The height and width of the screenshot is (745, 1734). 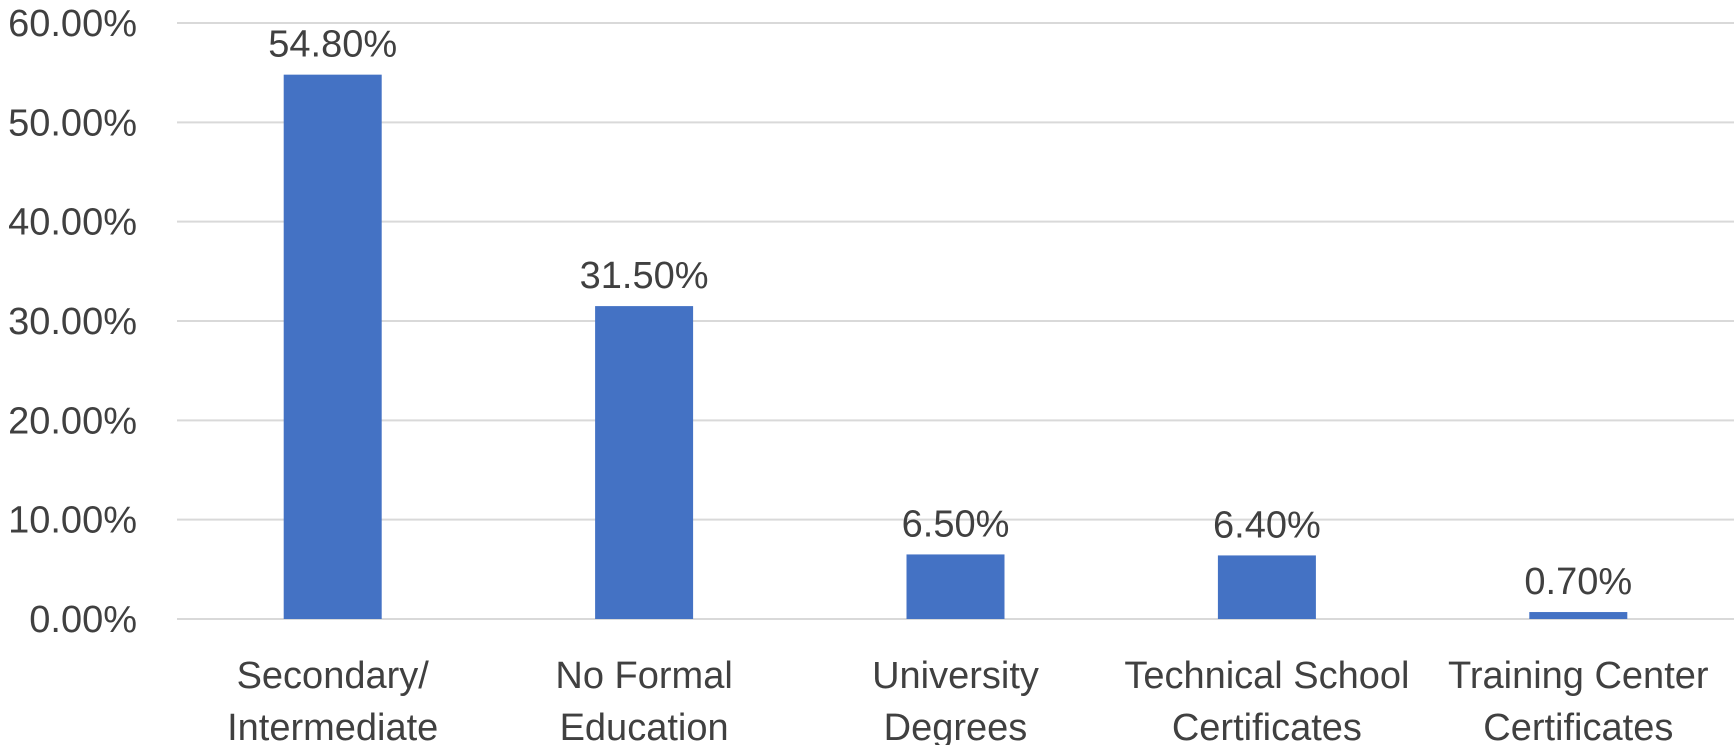 I want to click on y-tick-label: 20.00%, so click(x=72, y=421).